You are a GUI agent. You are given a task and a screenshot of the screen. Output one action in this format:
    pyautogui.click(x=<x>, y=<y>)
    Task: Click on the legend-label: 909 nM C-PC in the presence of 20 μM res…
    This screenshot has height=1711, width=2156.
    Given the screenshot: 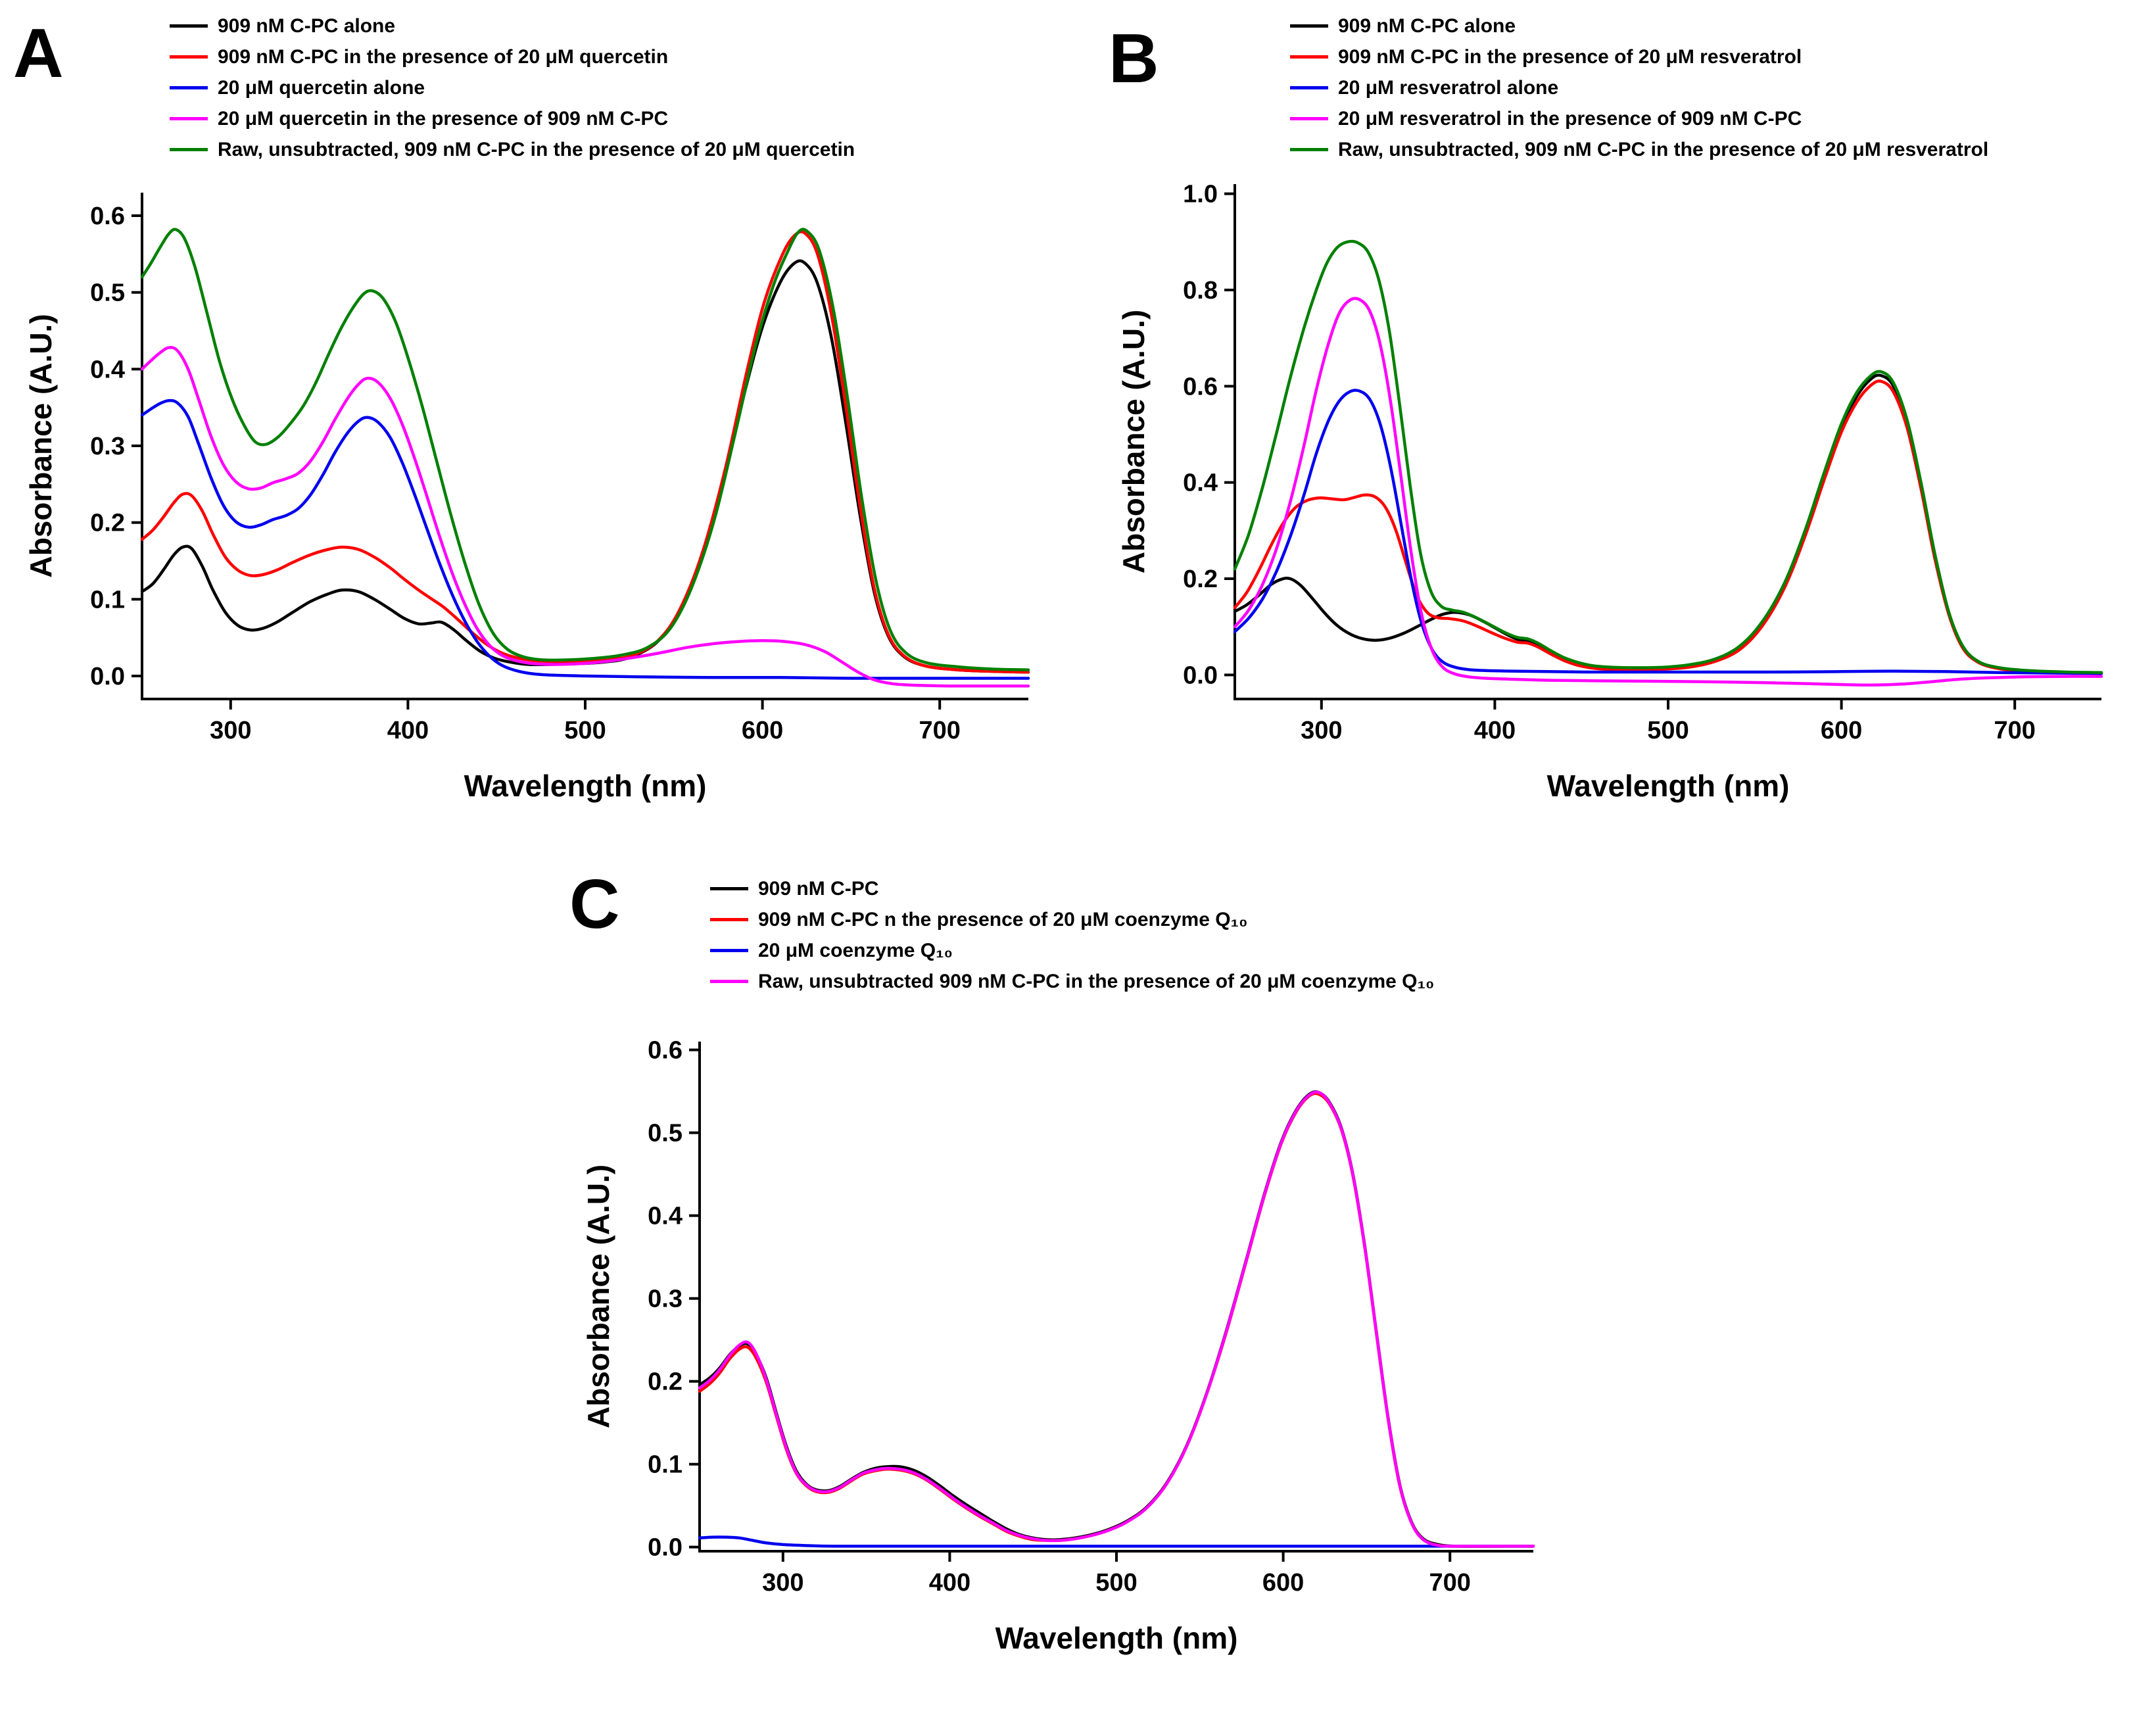 What is the action you would take?
    pyautogui.click(x=1570, y=56)
    